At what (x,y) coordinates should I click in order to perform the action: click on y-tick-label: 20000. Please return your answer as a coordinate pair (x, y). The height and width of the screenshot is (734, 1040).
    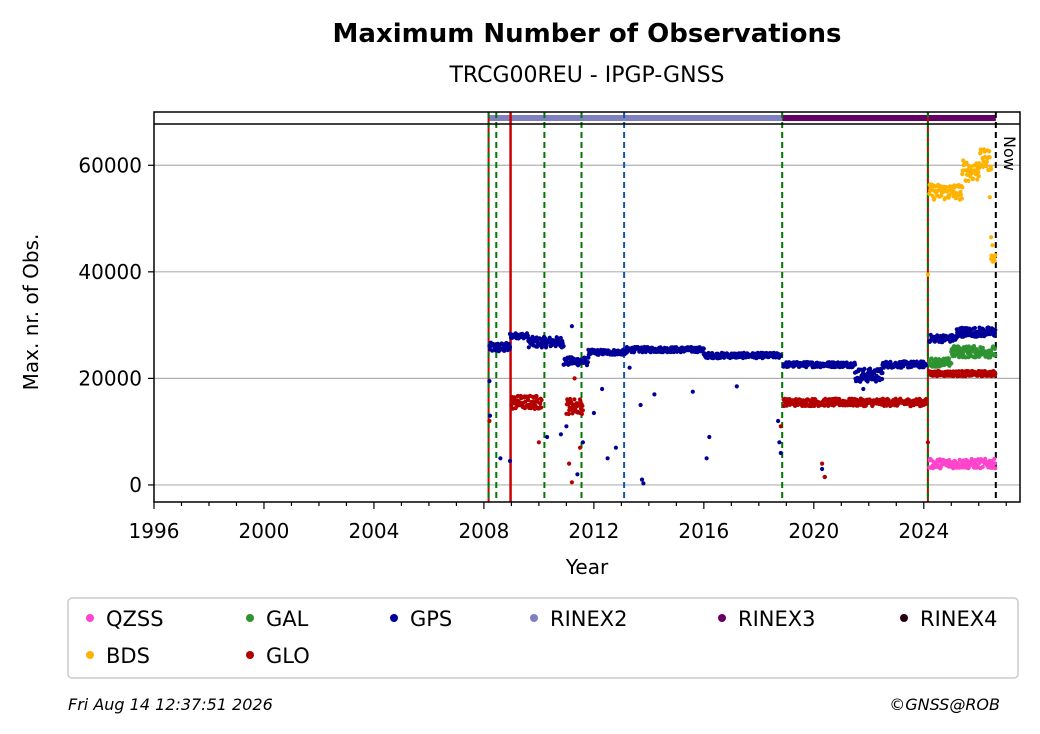
    Looking at the image, I should click on (110, 378).